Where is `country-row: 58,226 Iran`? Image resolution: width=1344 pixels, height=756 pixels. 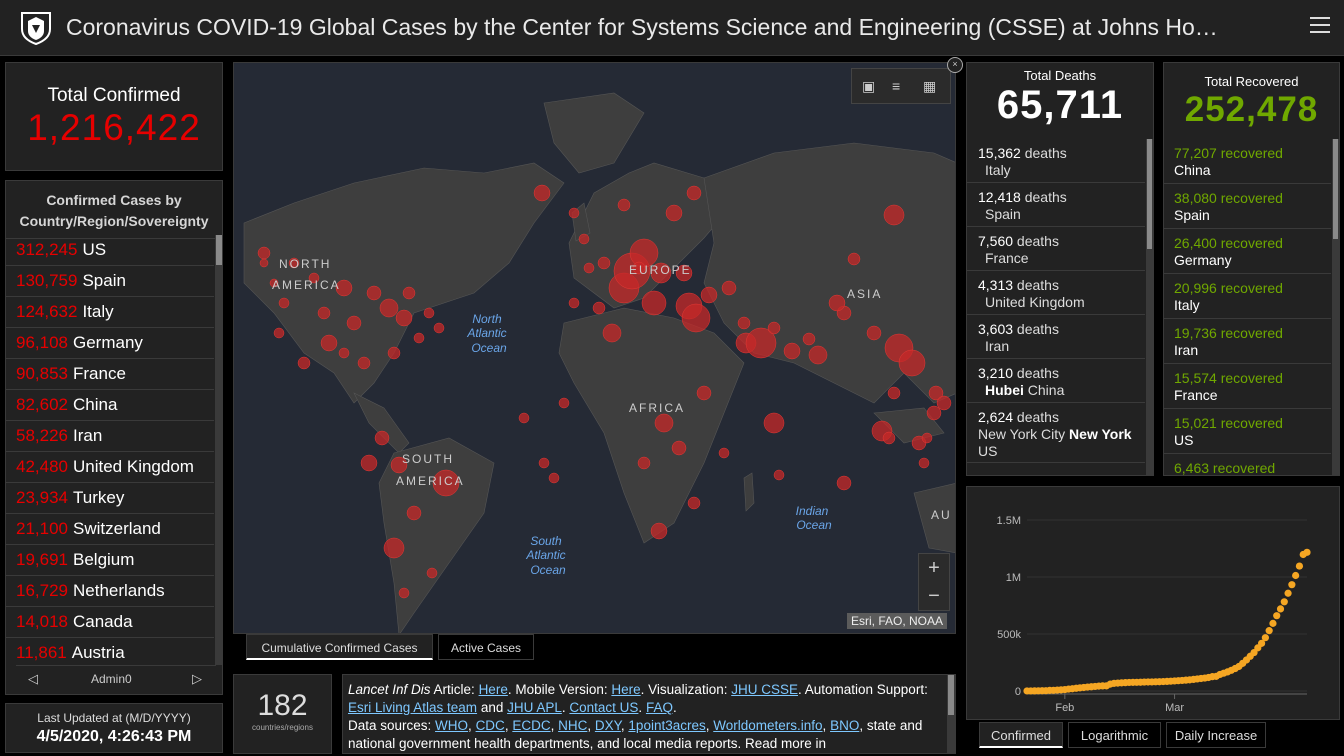 country-row: 58,226 Iran is located at coordinates (110, 436).